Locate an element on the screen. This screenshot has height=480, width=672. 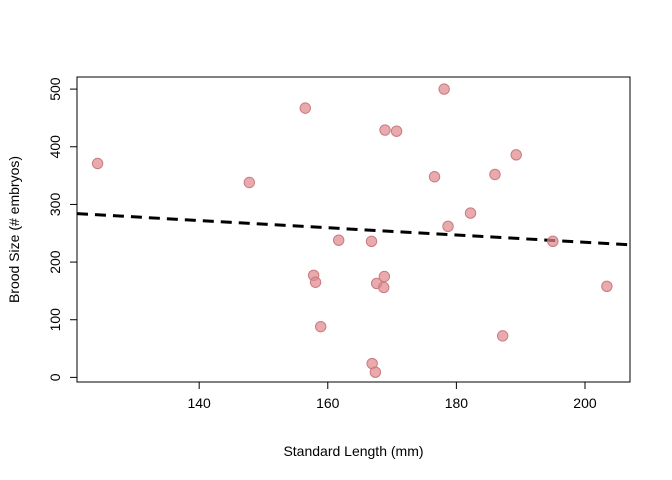
y-tick-label: 500 is located at coordinates (55, 89).